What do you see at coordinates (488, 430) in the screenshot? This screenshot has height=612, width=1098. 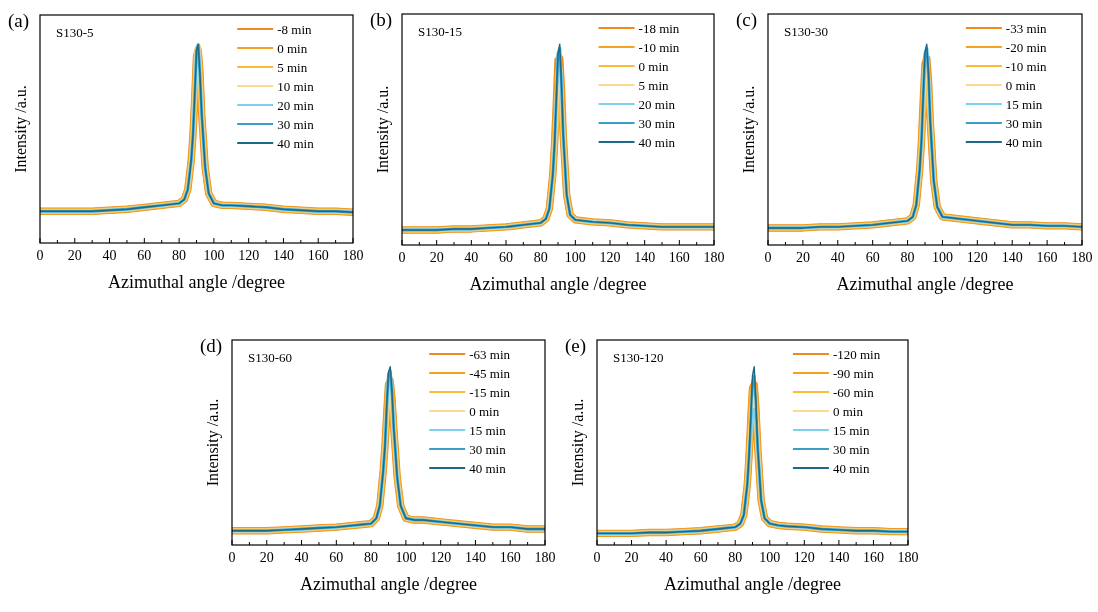 I see `legend-label: 15 min` at bounding box center [488, 430].